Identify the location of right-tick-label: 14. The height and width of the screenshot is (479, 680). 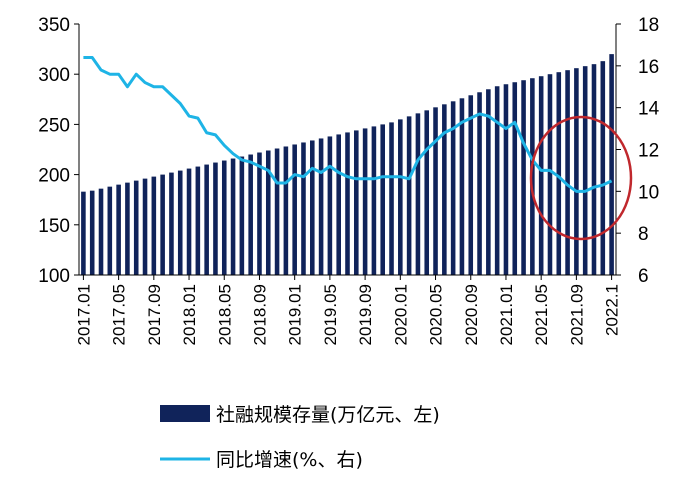
(649, 109).